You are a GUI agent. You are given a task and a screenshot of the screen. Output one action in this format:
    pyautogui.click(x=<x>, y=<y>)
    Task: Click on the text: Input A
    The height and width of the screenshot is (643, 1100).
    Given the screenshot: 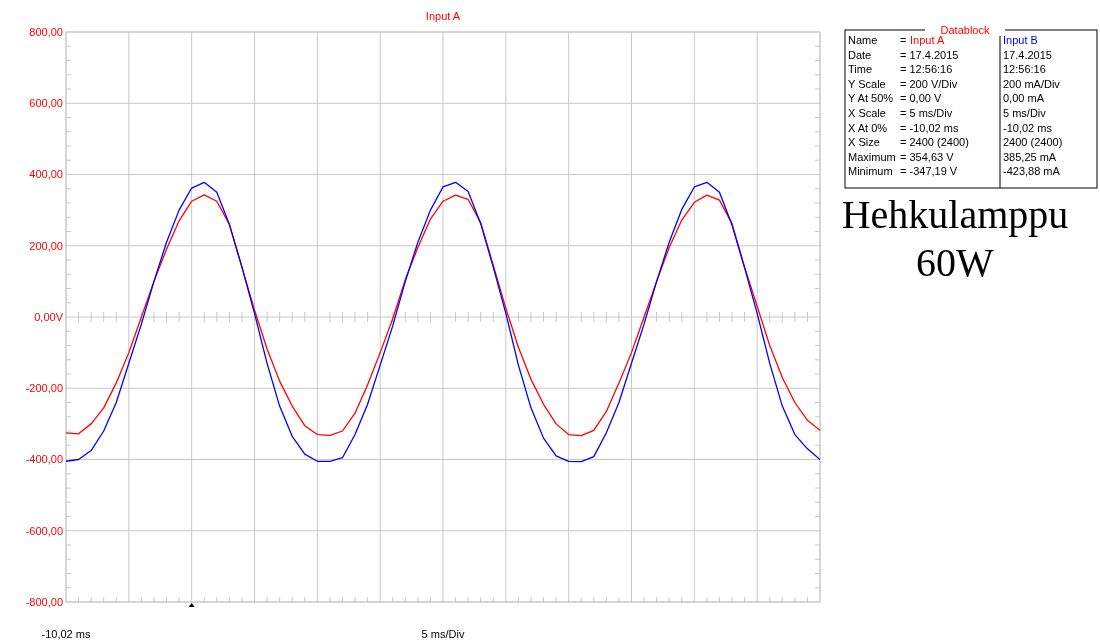 What is the action you would take?
    pyautogui.click(x=927, y=40)
    